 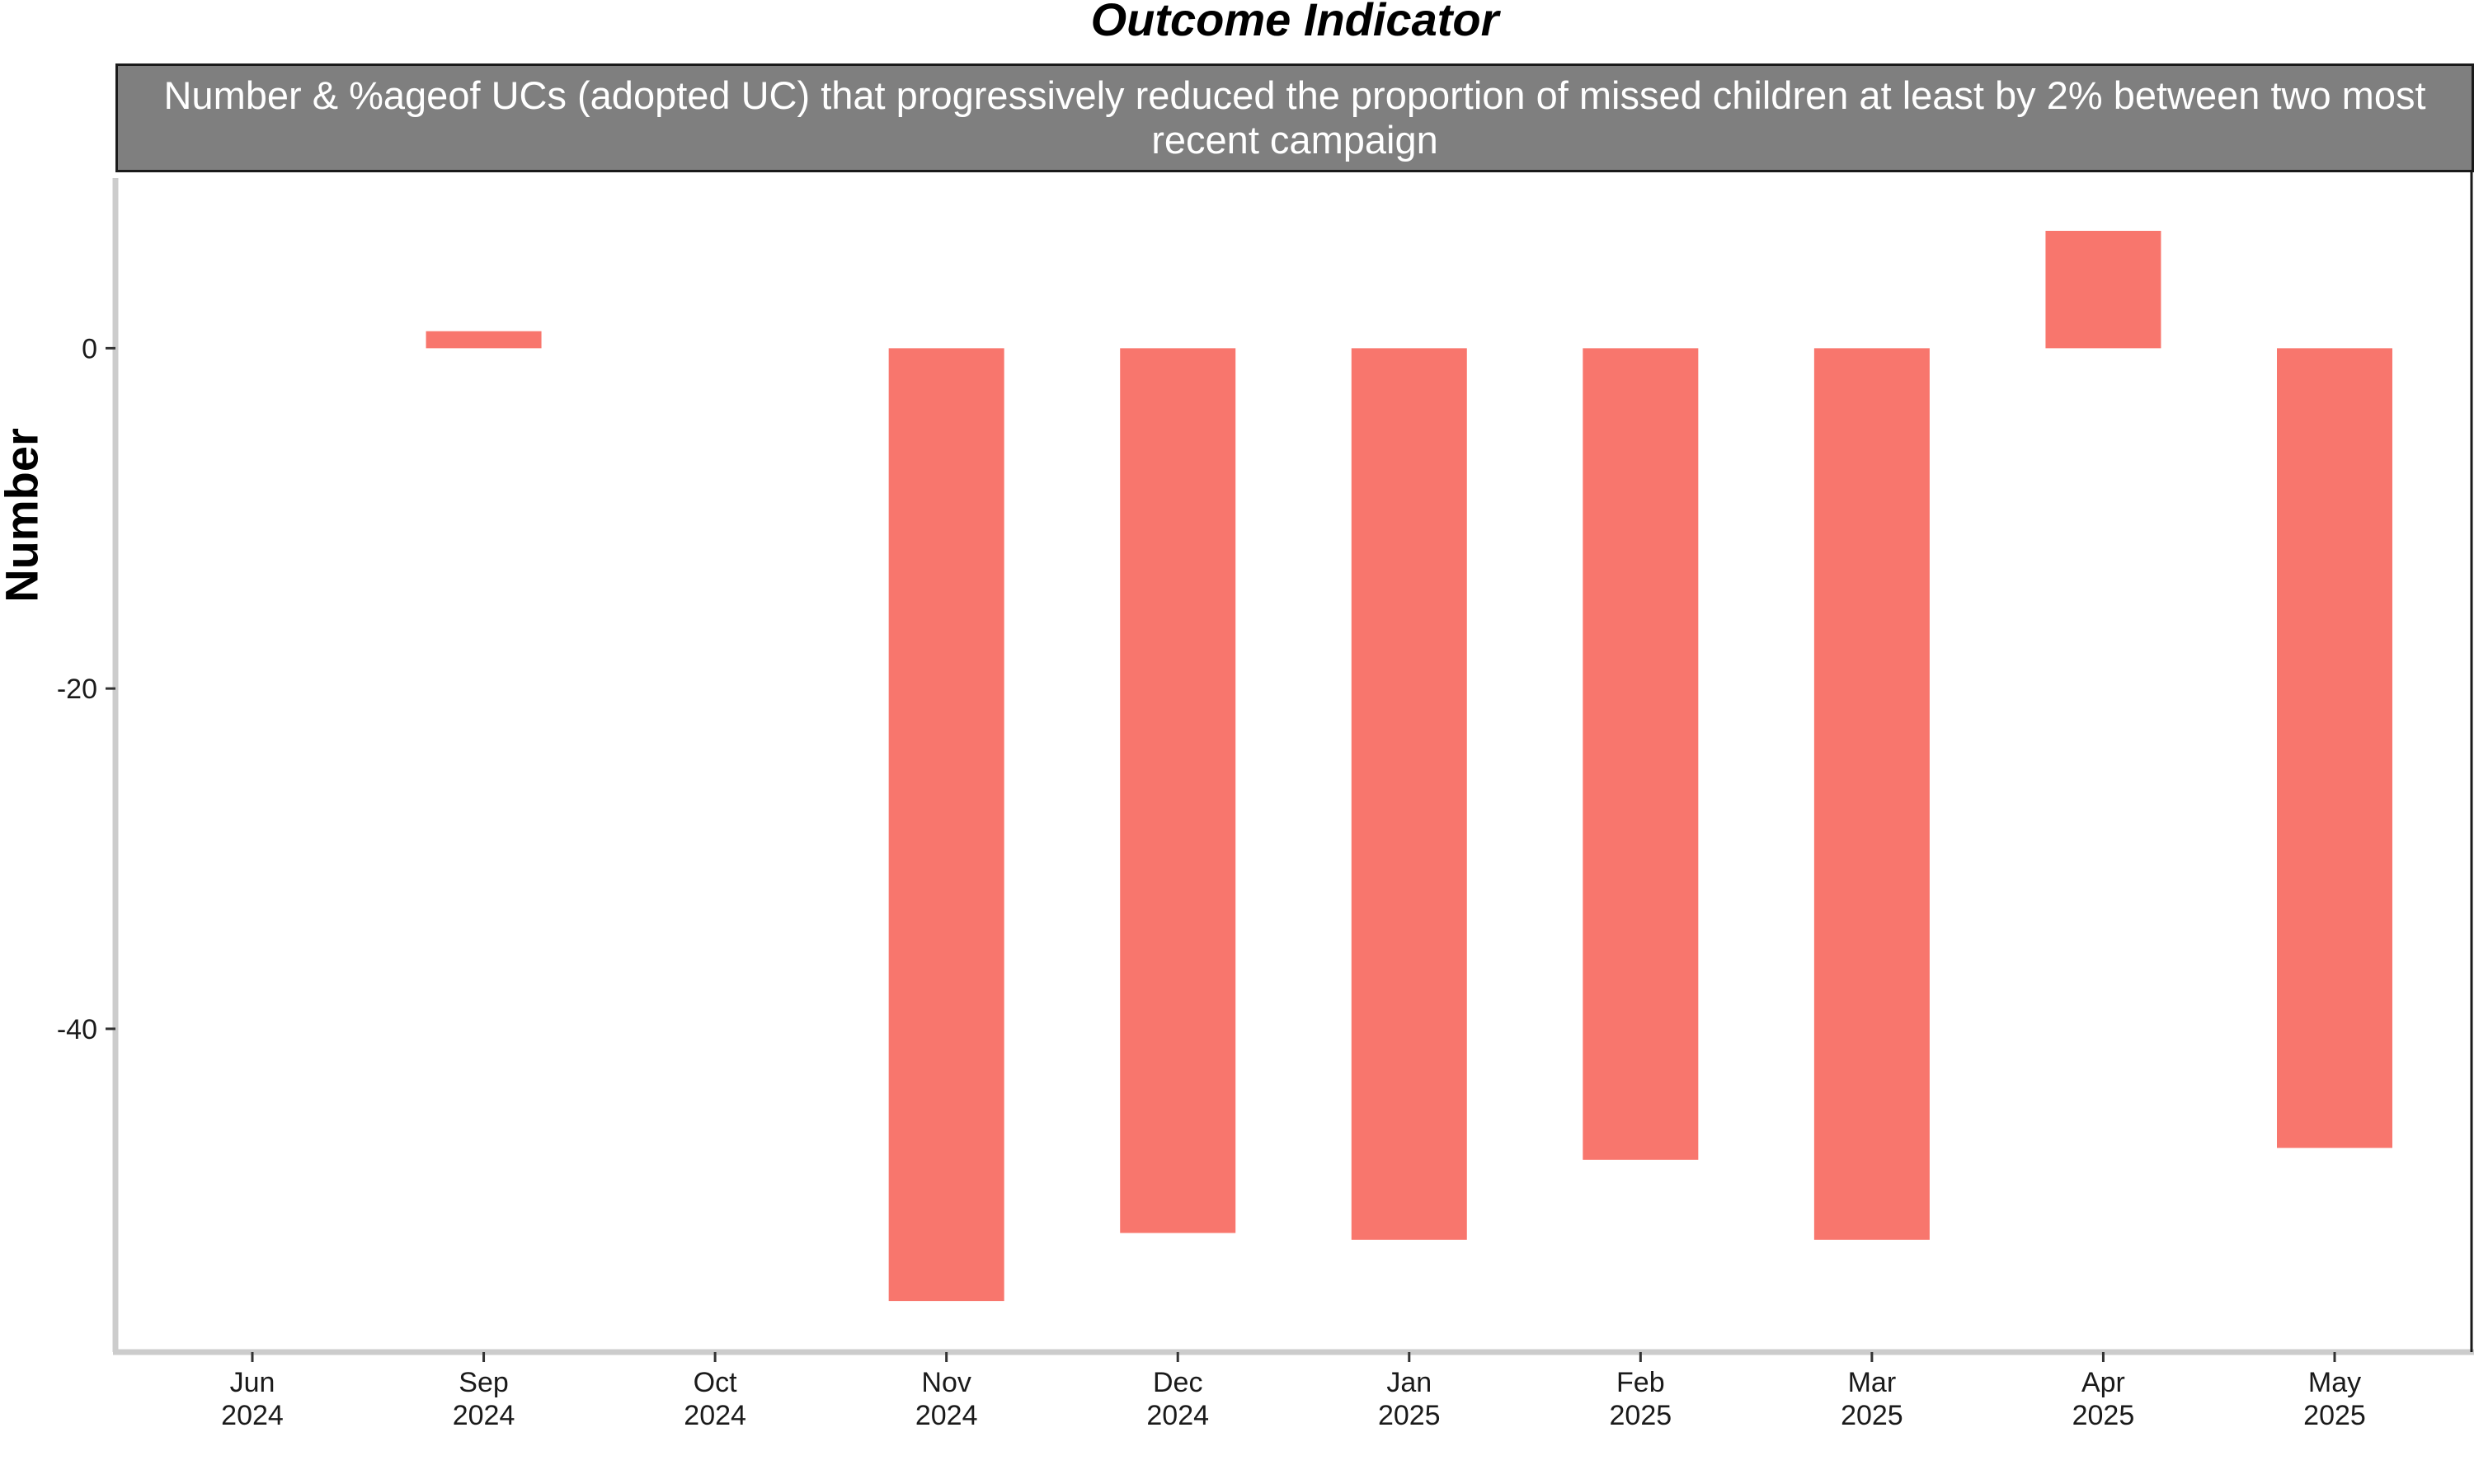 What do you see at coordinates (2334, 748) in the screenshot?
I see `bar-may-2025` at bounding box center [2334, 748].